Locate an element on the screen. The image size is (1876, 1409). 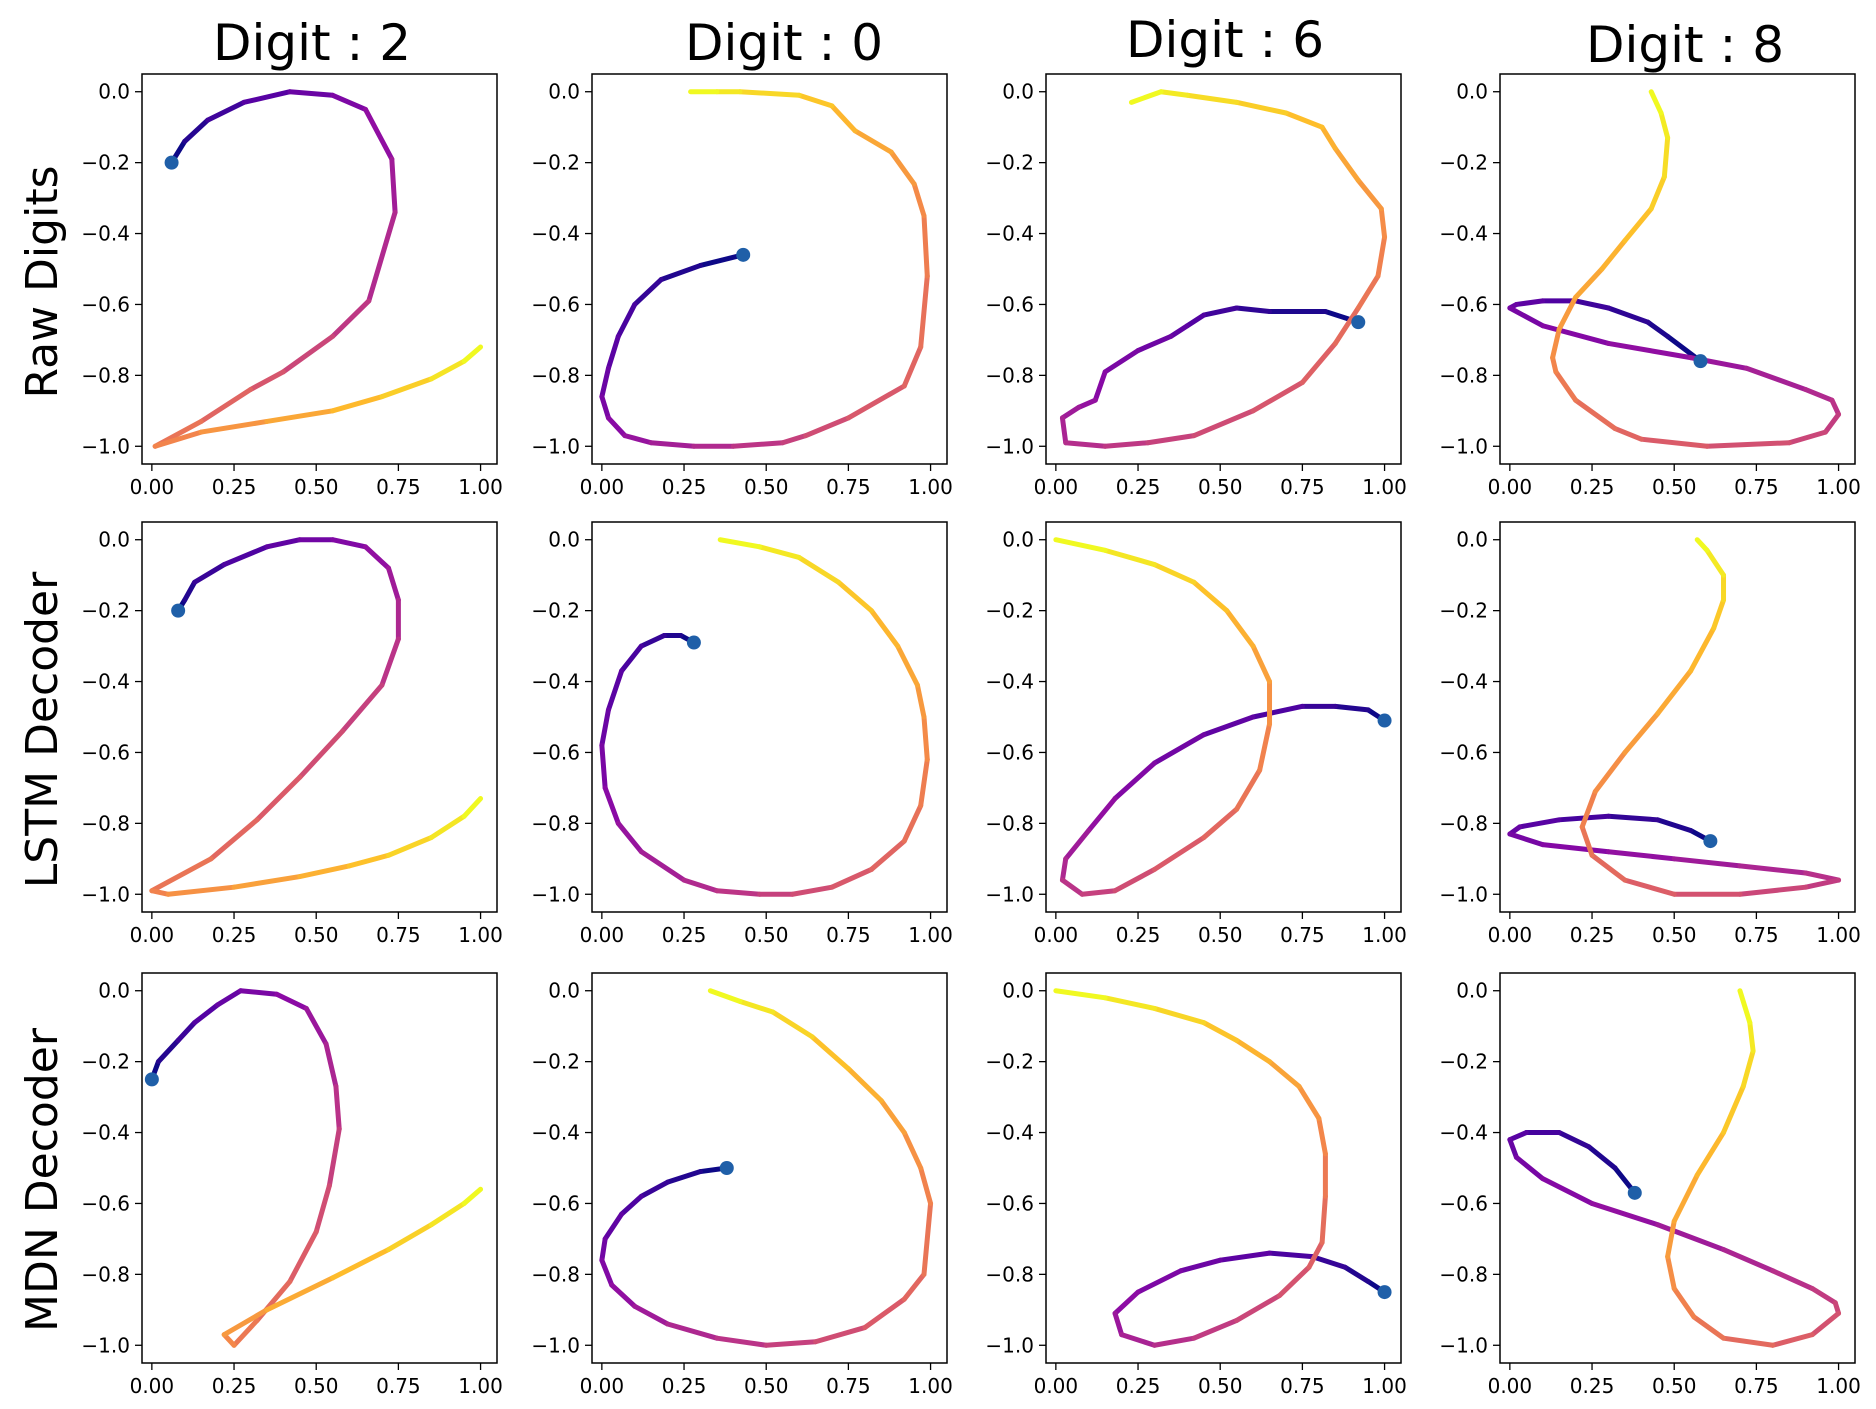
column-titles: Digit : 2 Digit : 0 Digit : 6 Digit : 8 is located at coordinates (998, 42).